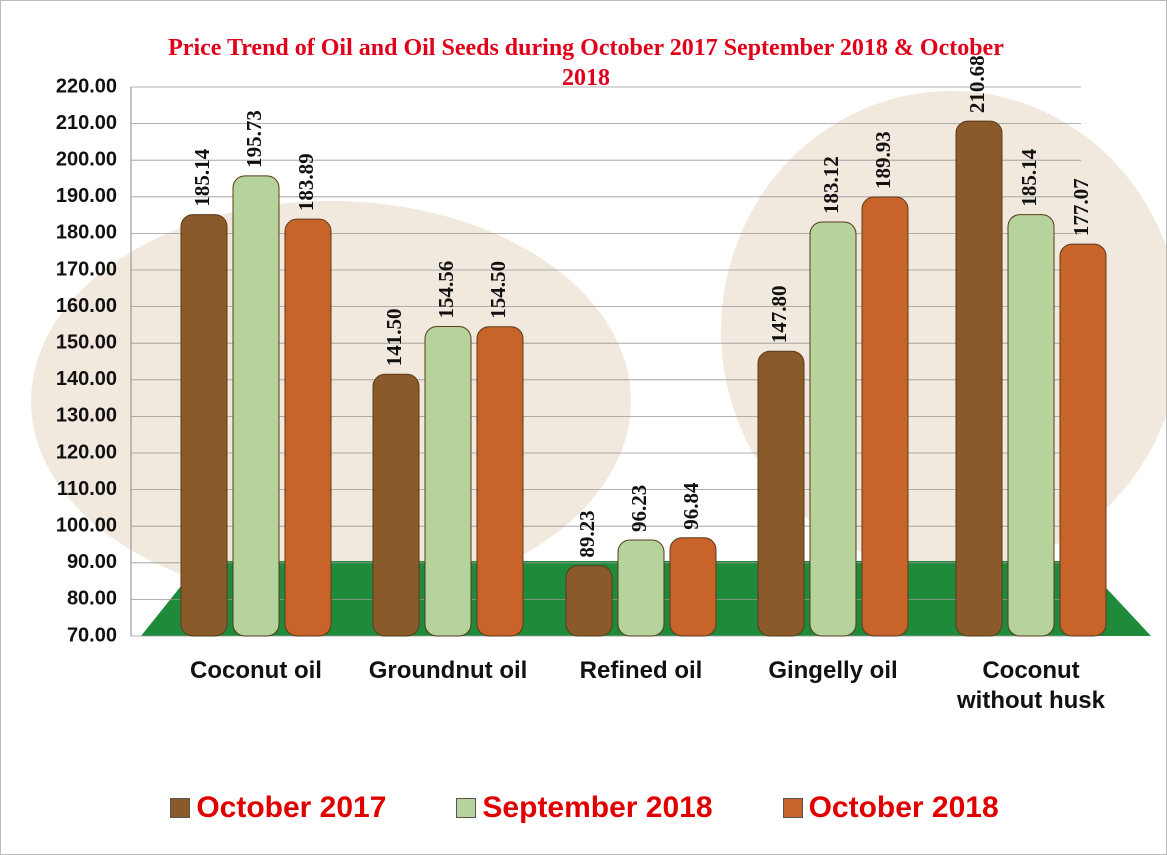 Image resolution: width=1167 pixels, height=855 pixels. What do you see at coordinates (86, 123) in the screenshot?
I see `y-tick-label: 210.00` at bounding box center [86, 123].